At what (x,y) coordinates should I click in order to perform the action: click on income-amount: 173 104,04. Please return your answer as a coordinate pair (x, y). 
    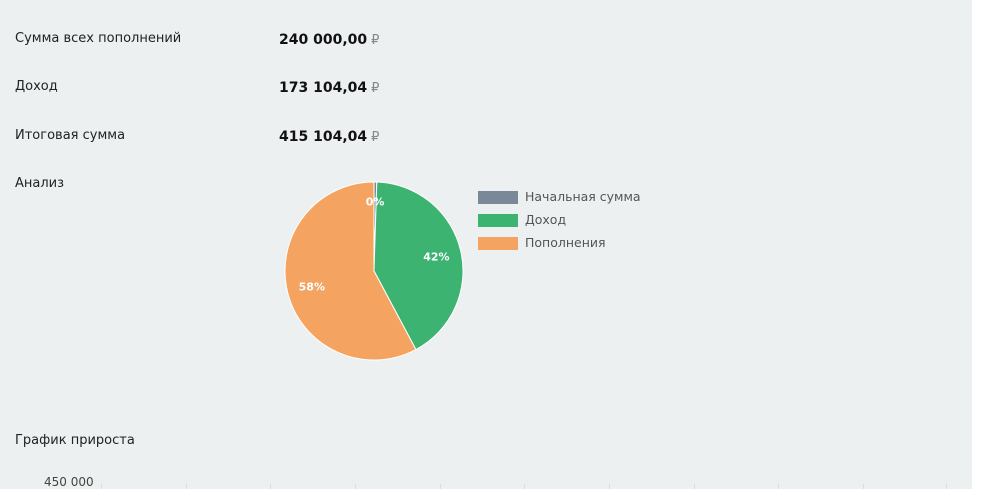
    Looking at the image, I should click on (323, 88).